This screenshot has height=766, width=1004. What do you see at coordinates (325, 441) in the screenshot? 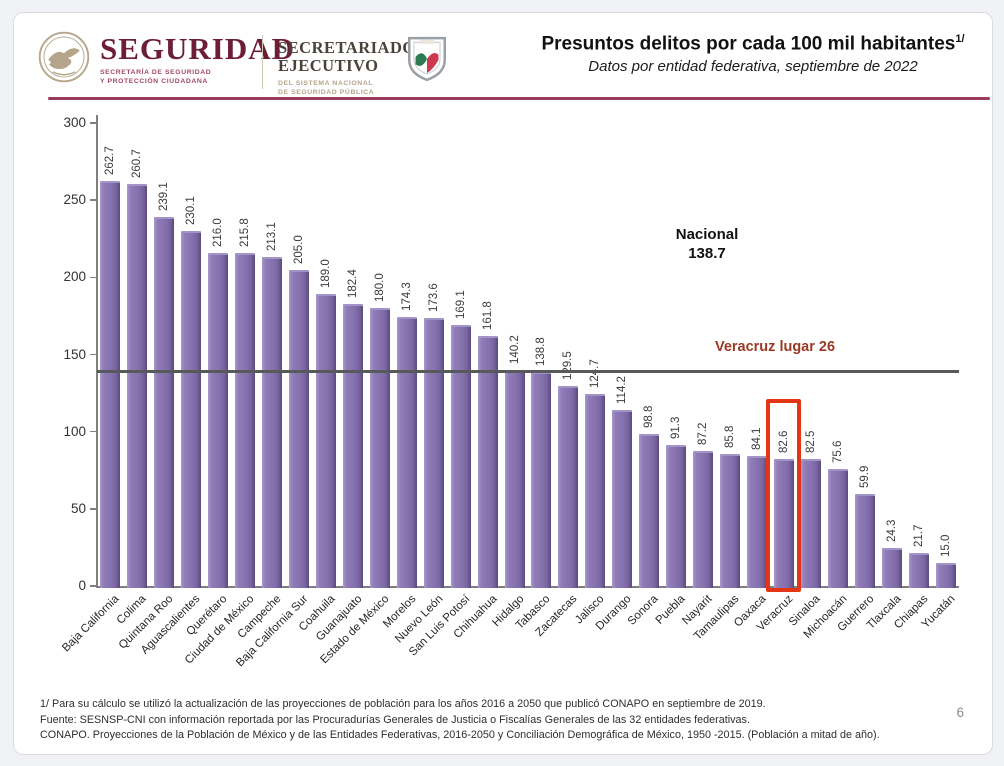
I see `bar-Coahuila` at bounding box center [325, 441].